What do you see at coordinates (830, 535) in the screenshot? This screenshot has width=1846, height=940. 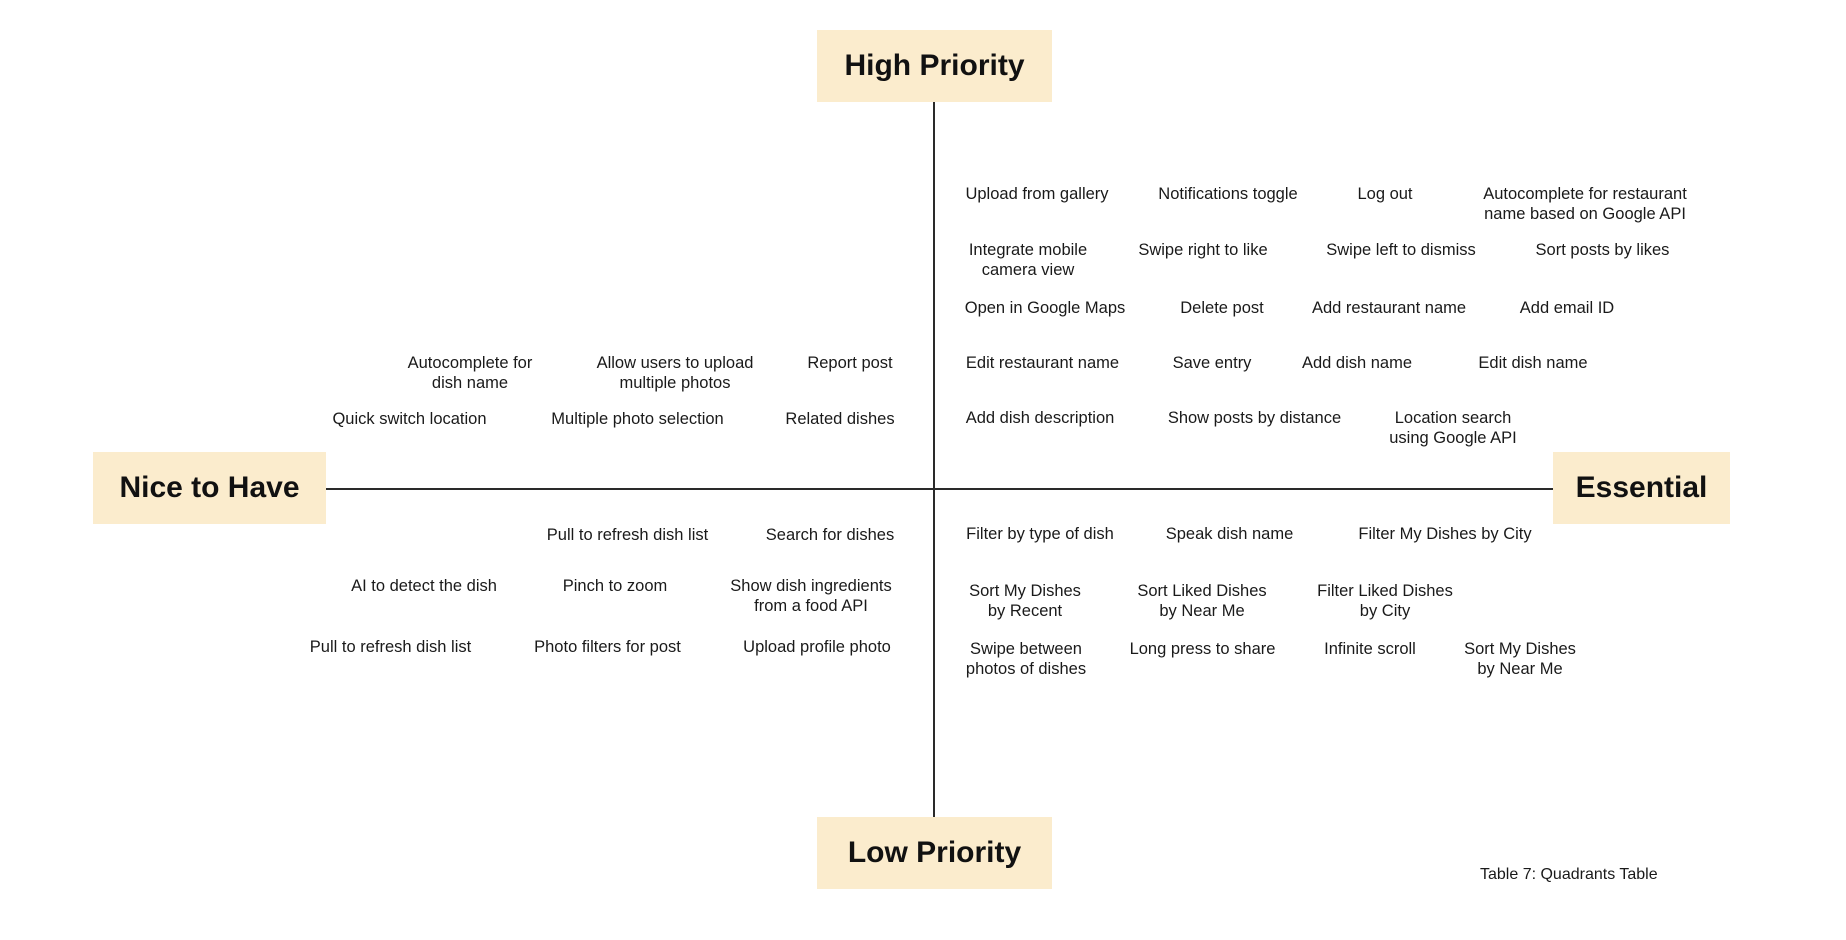 I see `quadrant-item: Search for dishes` at bounding box center [830, 535].